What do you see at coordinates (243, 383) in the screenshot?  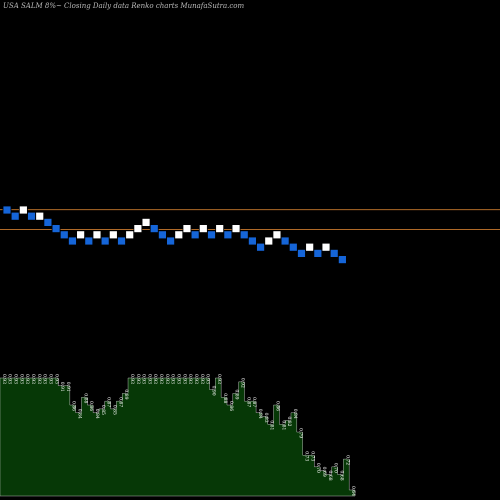 I see `volume-label: 0.92` at bounding box center [243, 383].